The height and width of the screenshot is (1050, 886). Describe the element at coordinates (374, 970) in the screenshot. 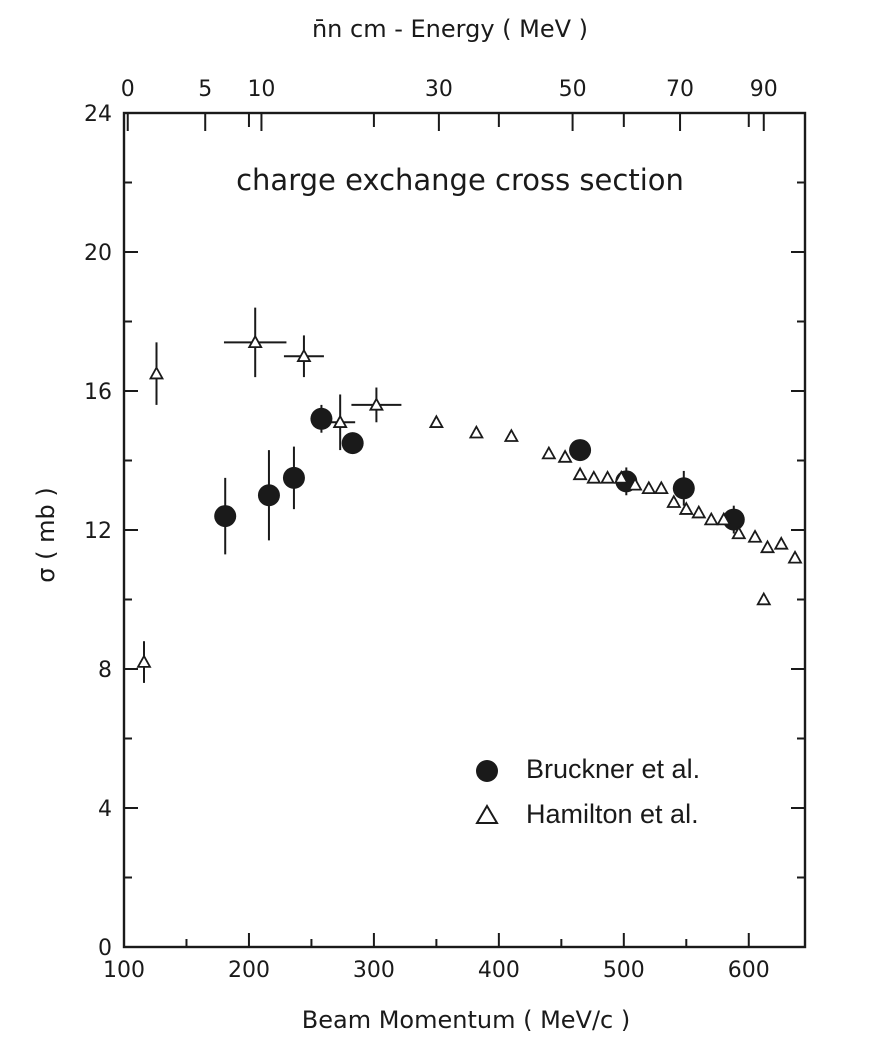

I see `x-tick-label: 300` at that location.